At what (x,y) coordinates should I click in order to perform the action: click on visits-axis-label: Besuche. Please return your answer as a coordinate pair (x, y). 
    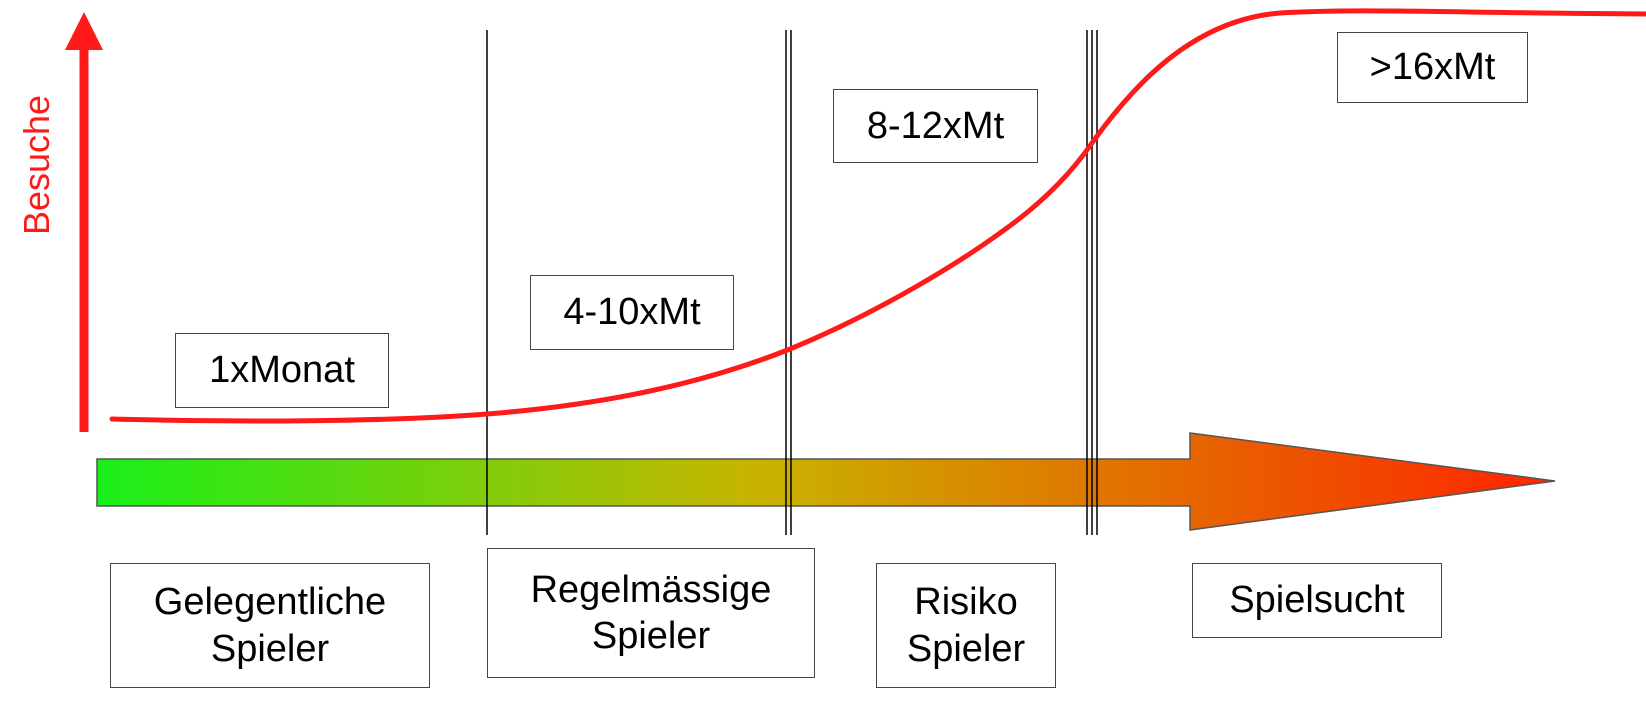
    Looking at the image, I should click on (37, 165).